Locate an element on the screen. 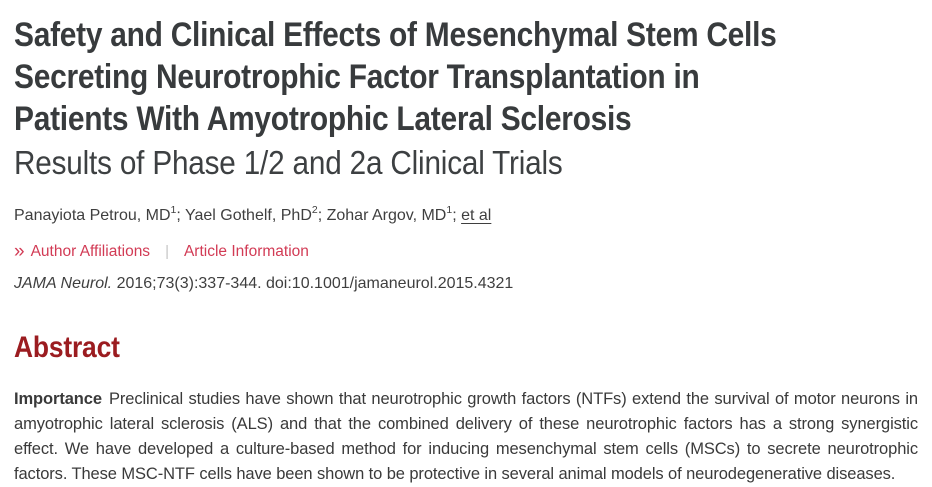 This screenshot has height=487, width=932. importance-label: Importance is located at coordinates (58, 399).